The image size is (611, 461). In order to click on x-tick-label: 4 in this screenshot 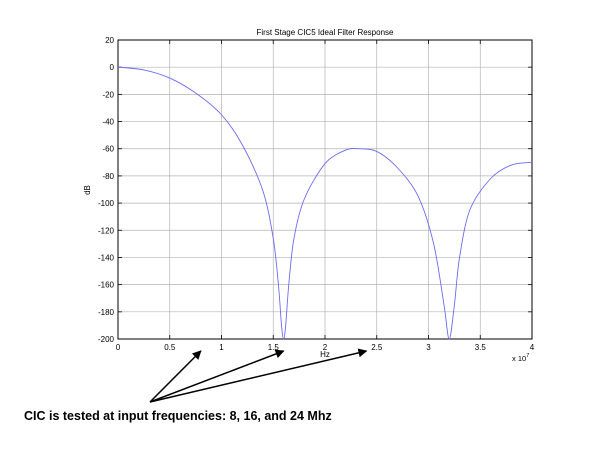, I will do `click(532, 347)`.